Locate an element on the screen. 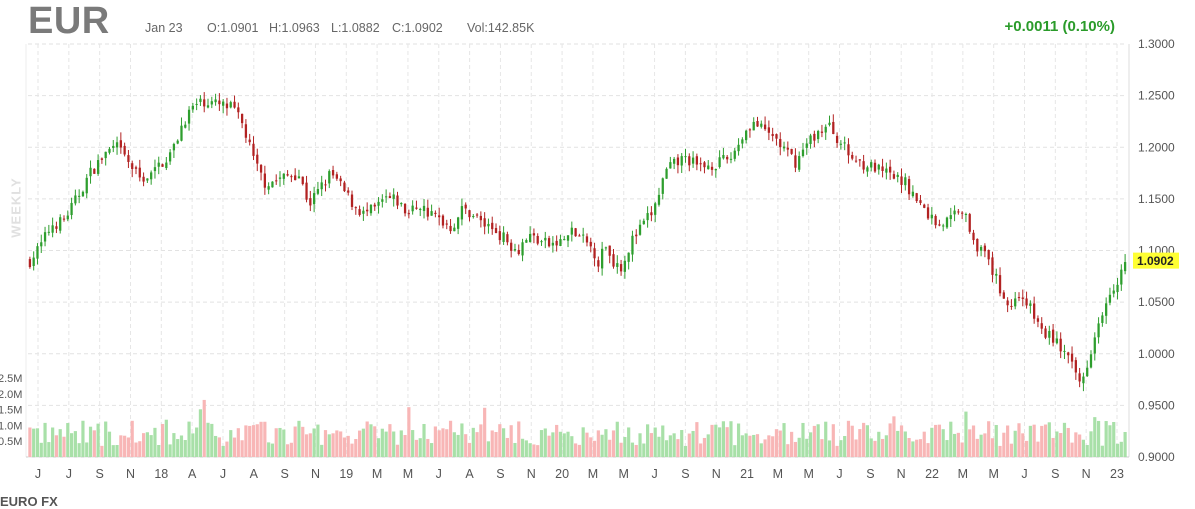  x-tick-label: M is located at coordinates (624, 474).